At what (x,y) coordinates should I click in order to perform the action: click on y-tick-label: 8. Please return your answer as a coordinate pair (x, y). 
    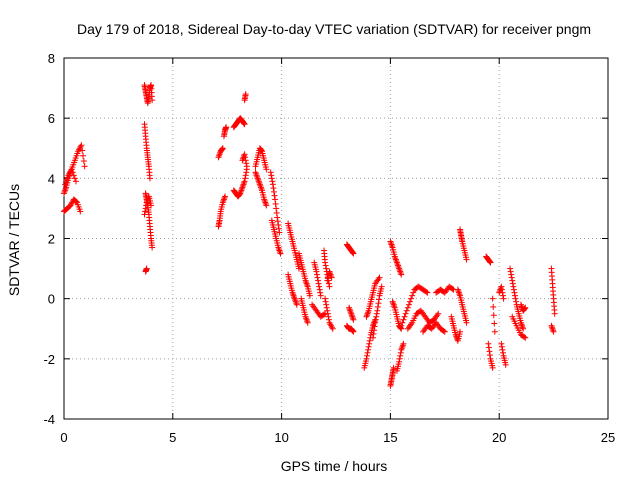
    Looking at the image, I should click on (51, 58).